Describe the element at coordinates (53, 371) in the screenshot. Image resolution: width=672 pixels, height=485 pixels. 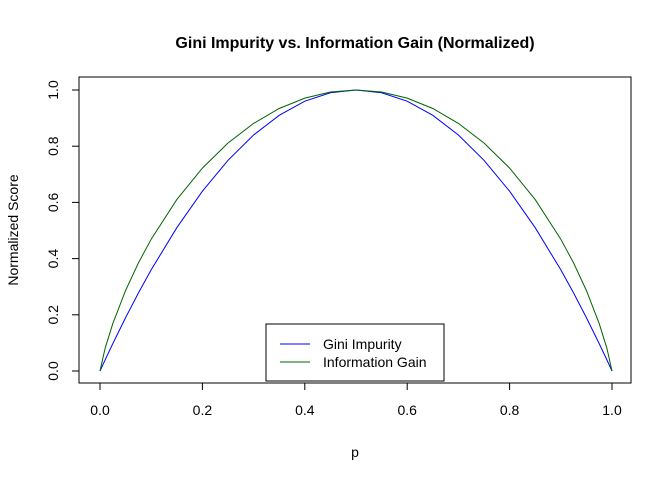
I see `y-tick-label: 0.0` at that location.